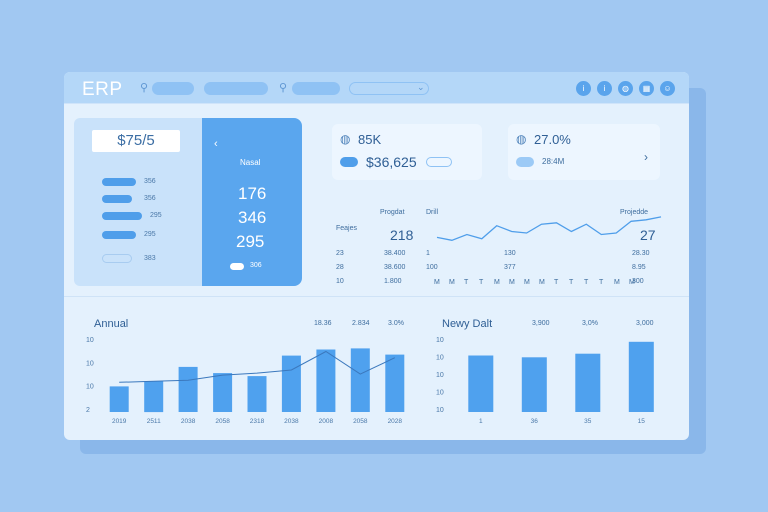  I want to click on table-cell: 1, so click(428, 253).